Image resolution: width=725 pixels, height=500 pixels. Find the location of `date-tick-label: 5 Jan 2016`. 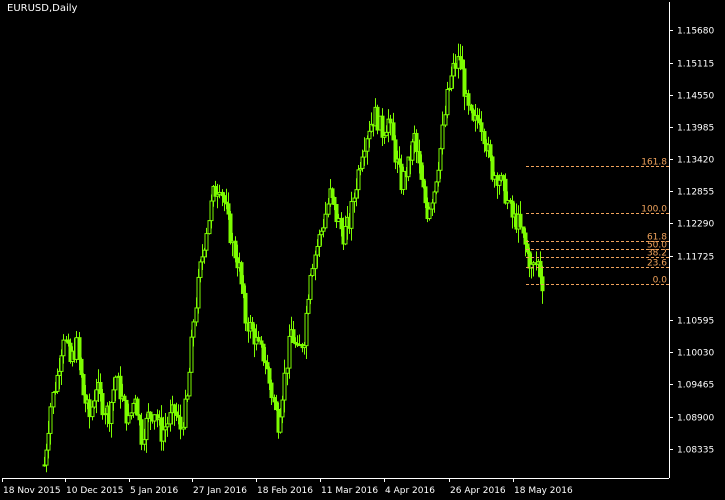

date-tick-label: 5 Jan 2016 is located at coordinates (154, 491).